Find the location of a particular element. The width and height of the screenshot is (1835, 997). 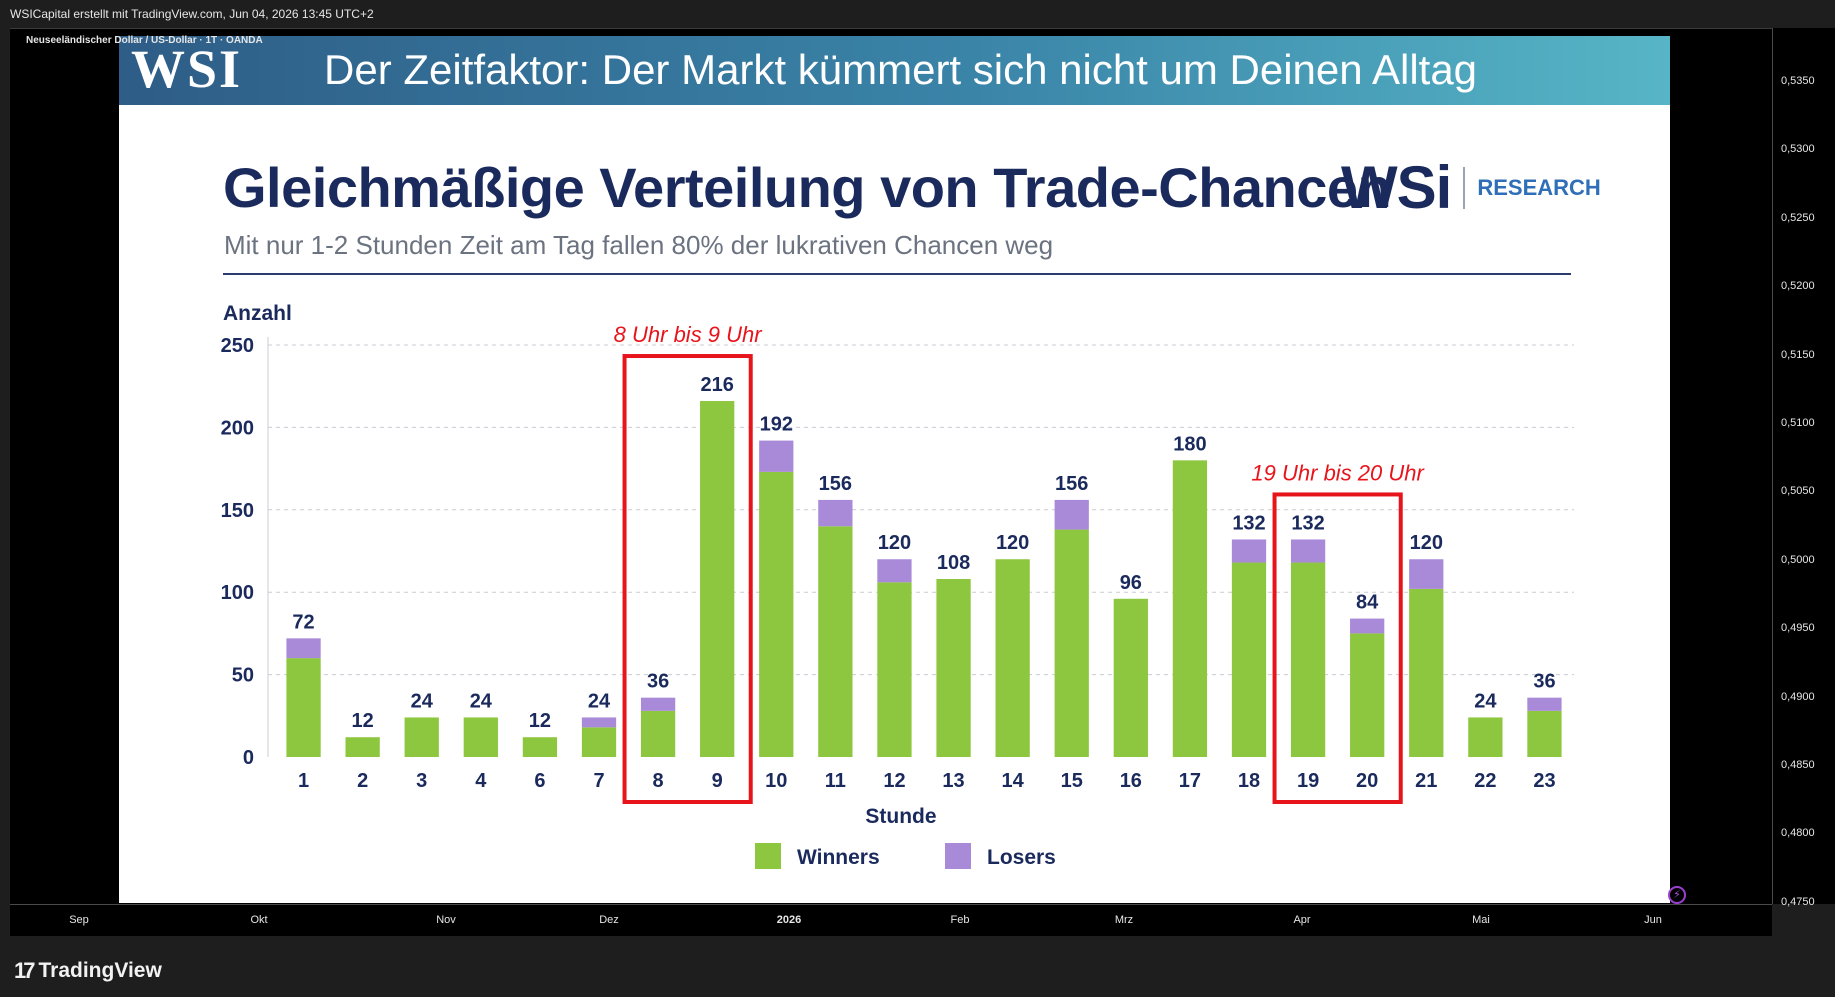

losers-legend-swatch is located at coordinates (958, 856).